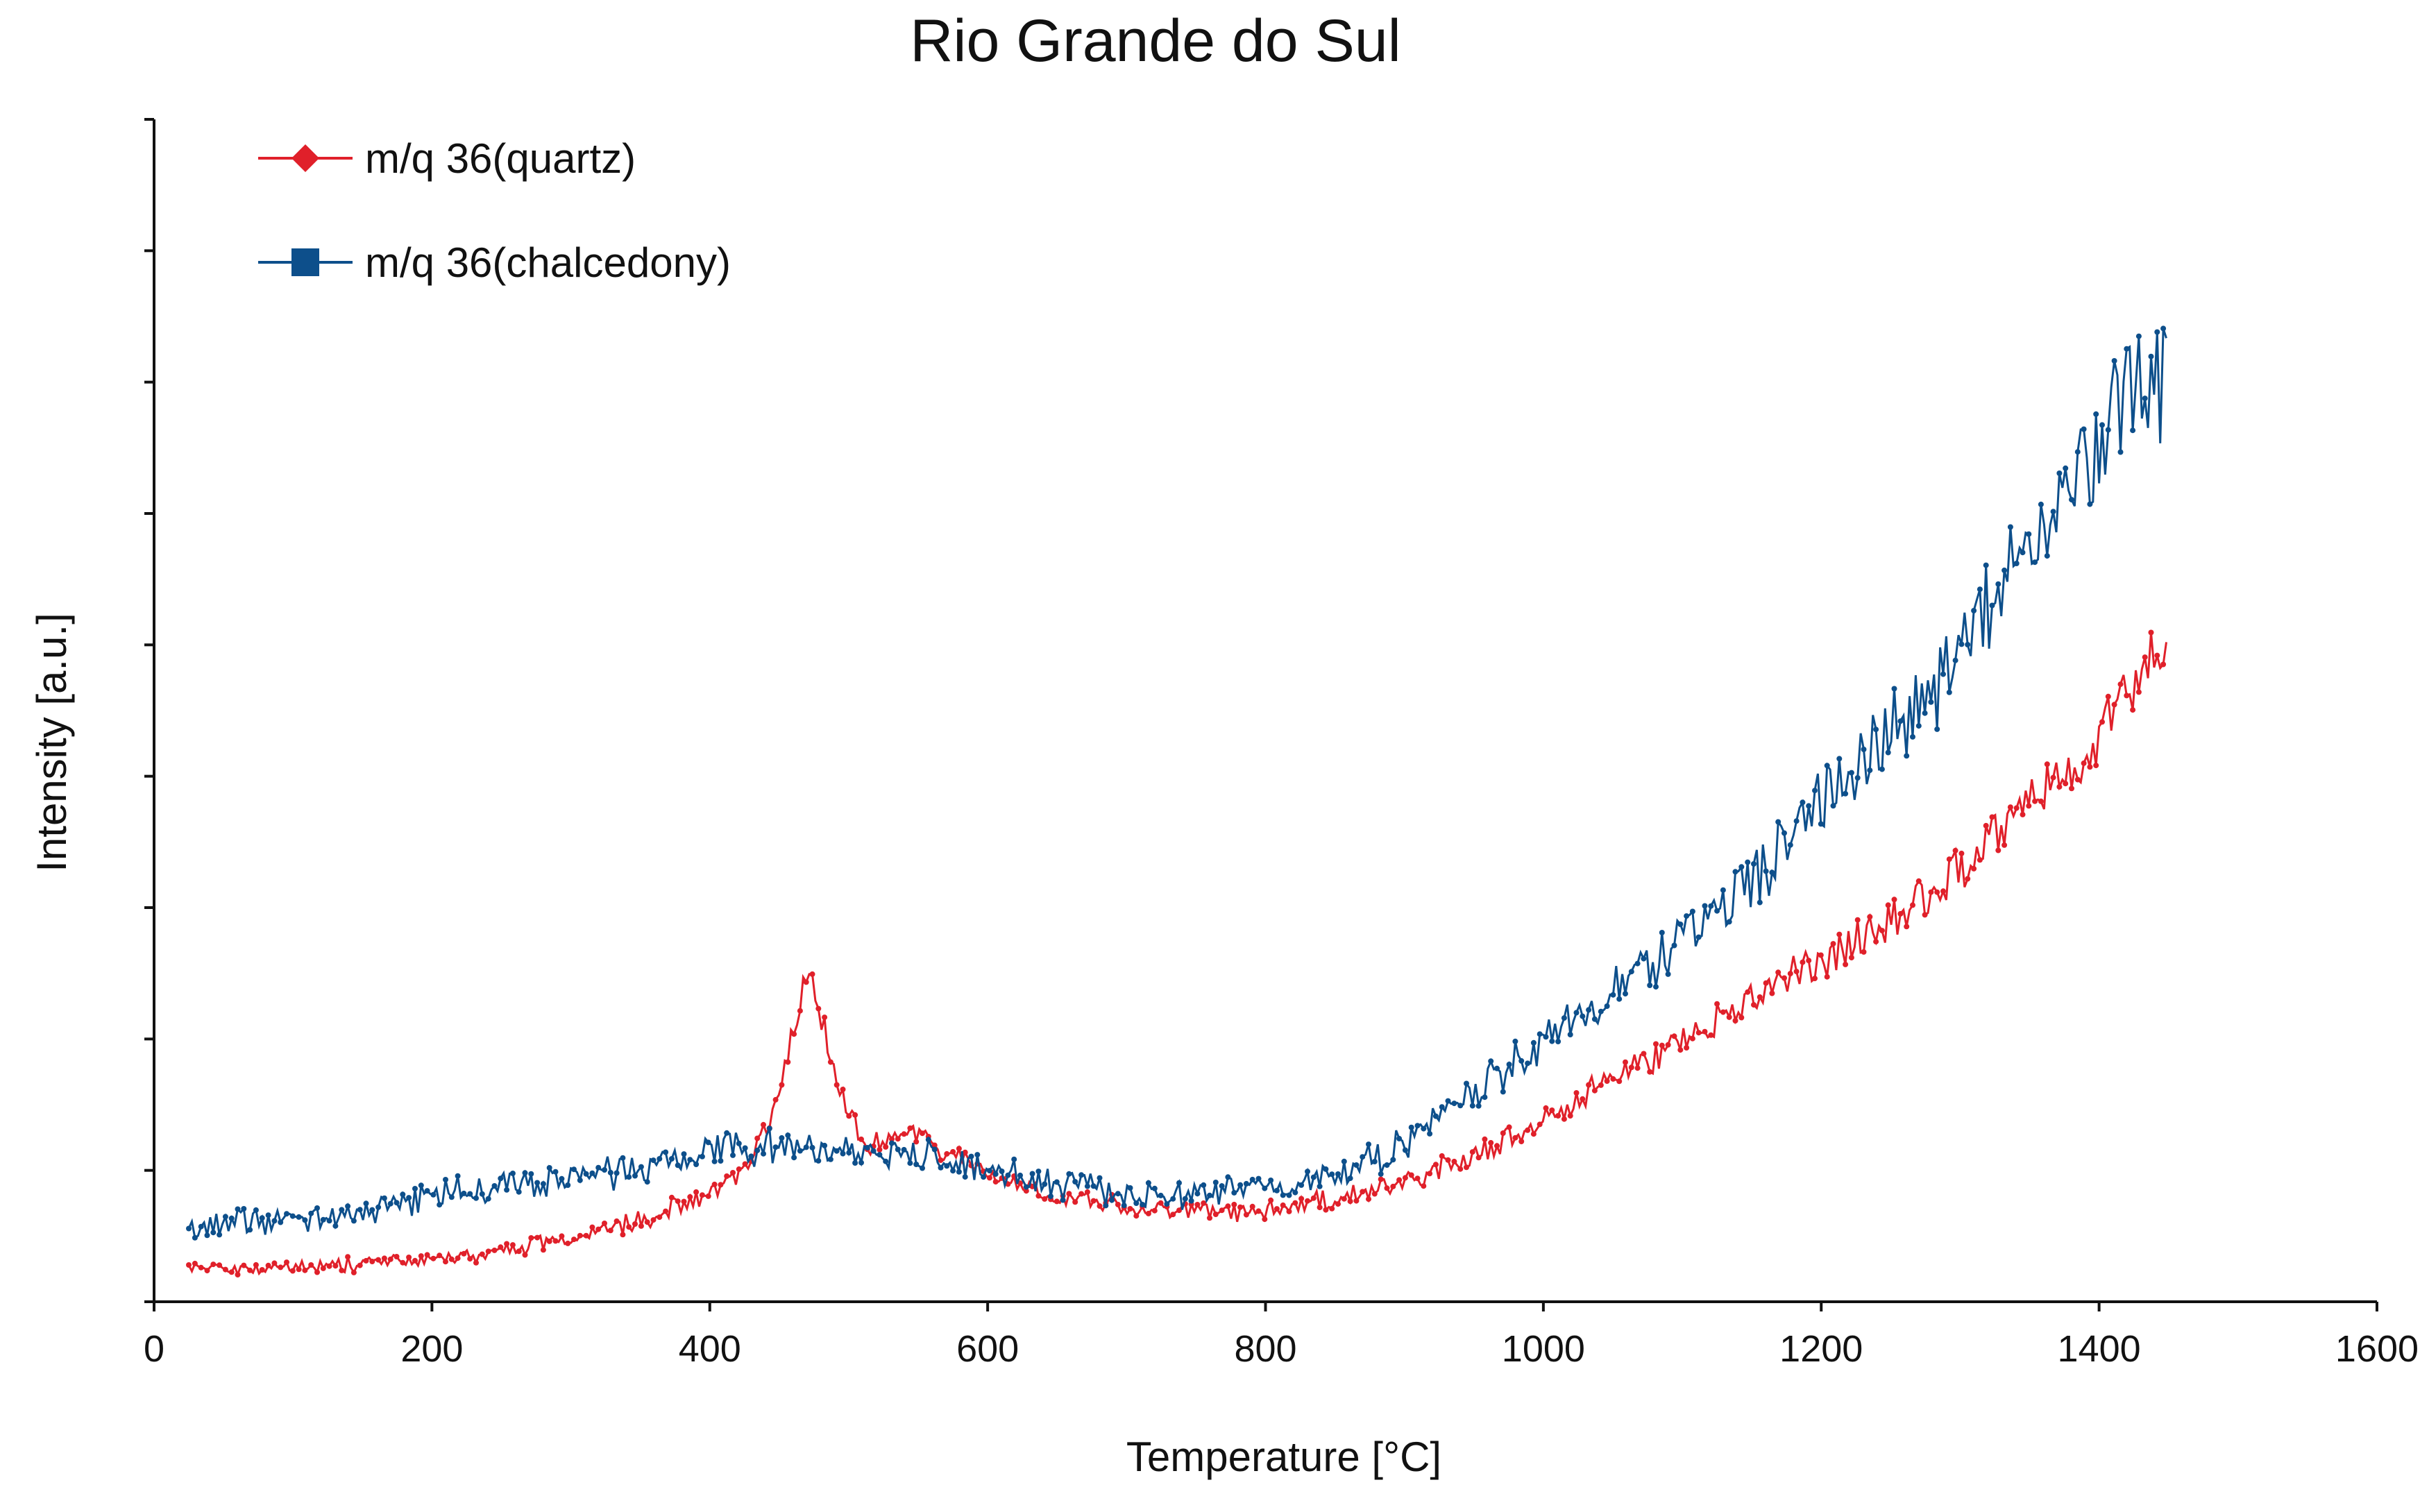 Image resolution: width=2429 pixels, height=1512 pixels. Describe the element at coordinates (2377, 1349) in the screenshot. I see `x-tick-label: 1600` at that location.